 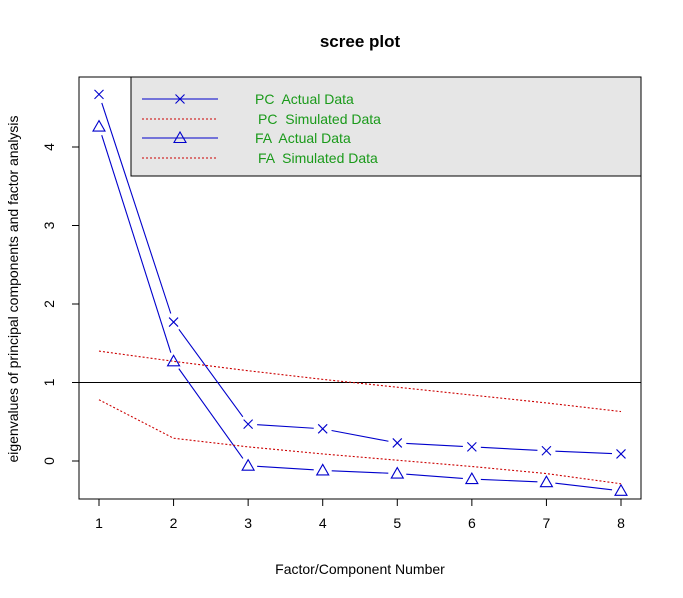 What do you see at coordinates (360, 41) in the screenshot?
I see `chart-title: scree plot` at bounding box center [360, 41].